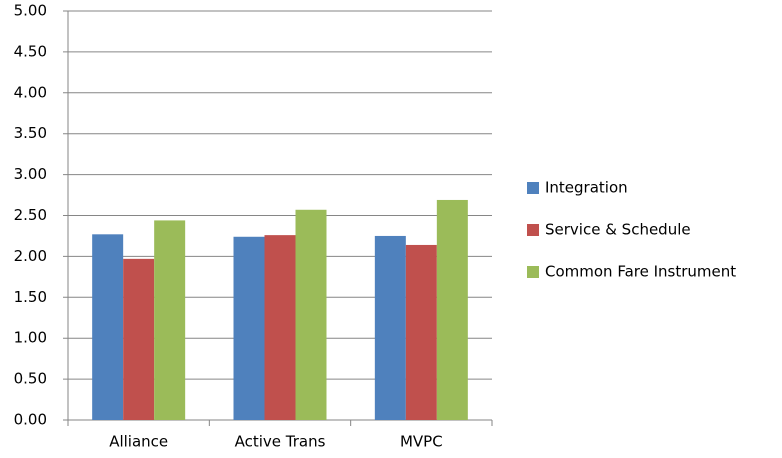  I want to click on y-tick-label: 2.00, so click(30, 256).